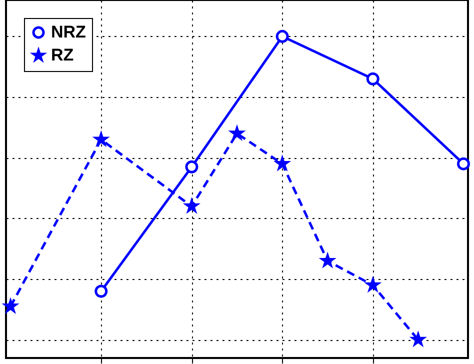 The image size is (474, 364). What do you see at coordinates (62, 55) in the screenshot?
I see `legend-label: RZ` at bounding box center [62, 55].